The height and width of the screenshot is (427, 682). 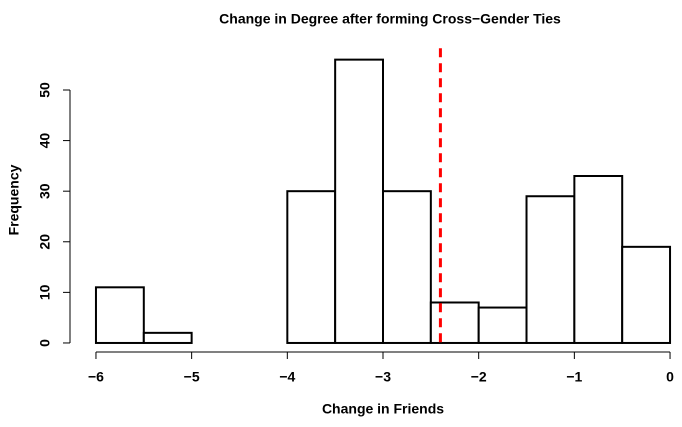 I want to click on x-tick-label: −3, so click(x=383, y=377).